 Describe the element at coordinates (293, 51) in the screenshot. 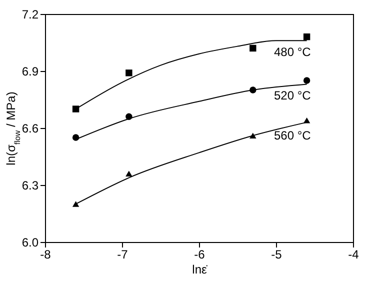

I see `series-label: 480 °C` at that location.